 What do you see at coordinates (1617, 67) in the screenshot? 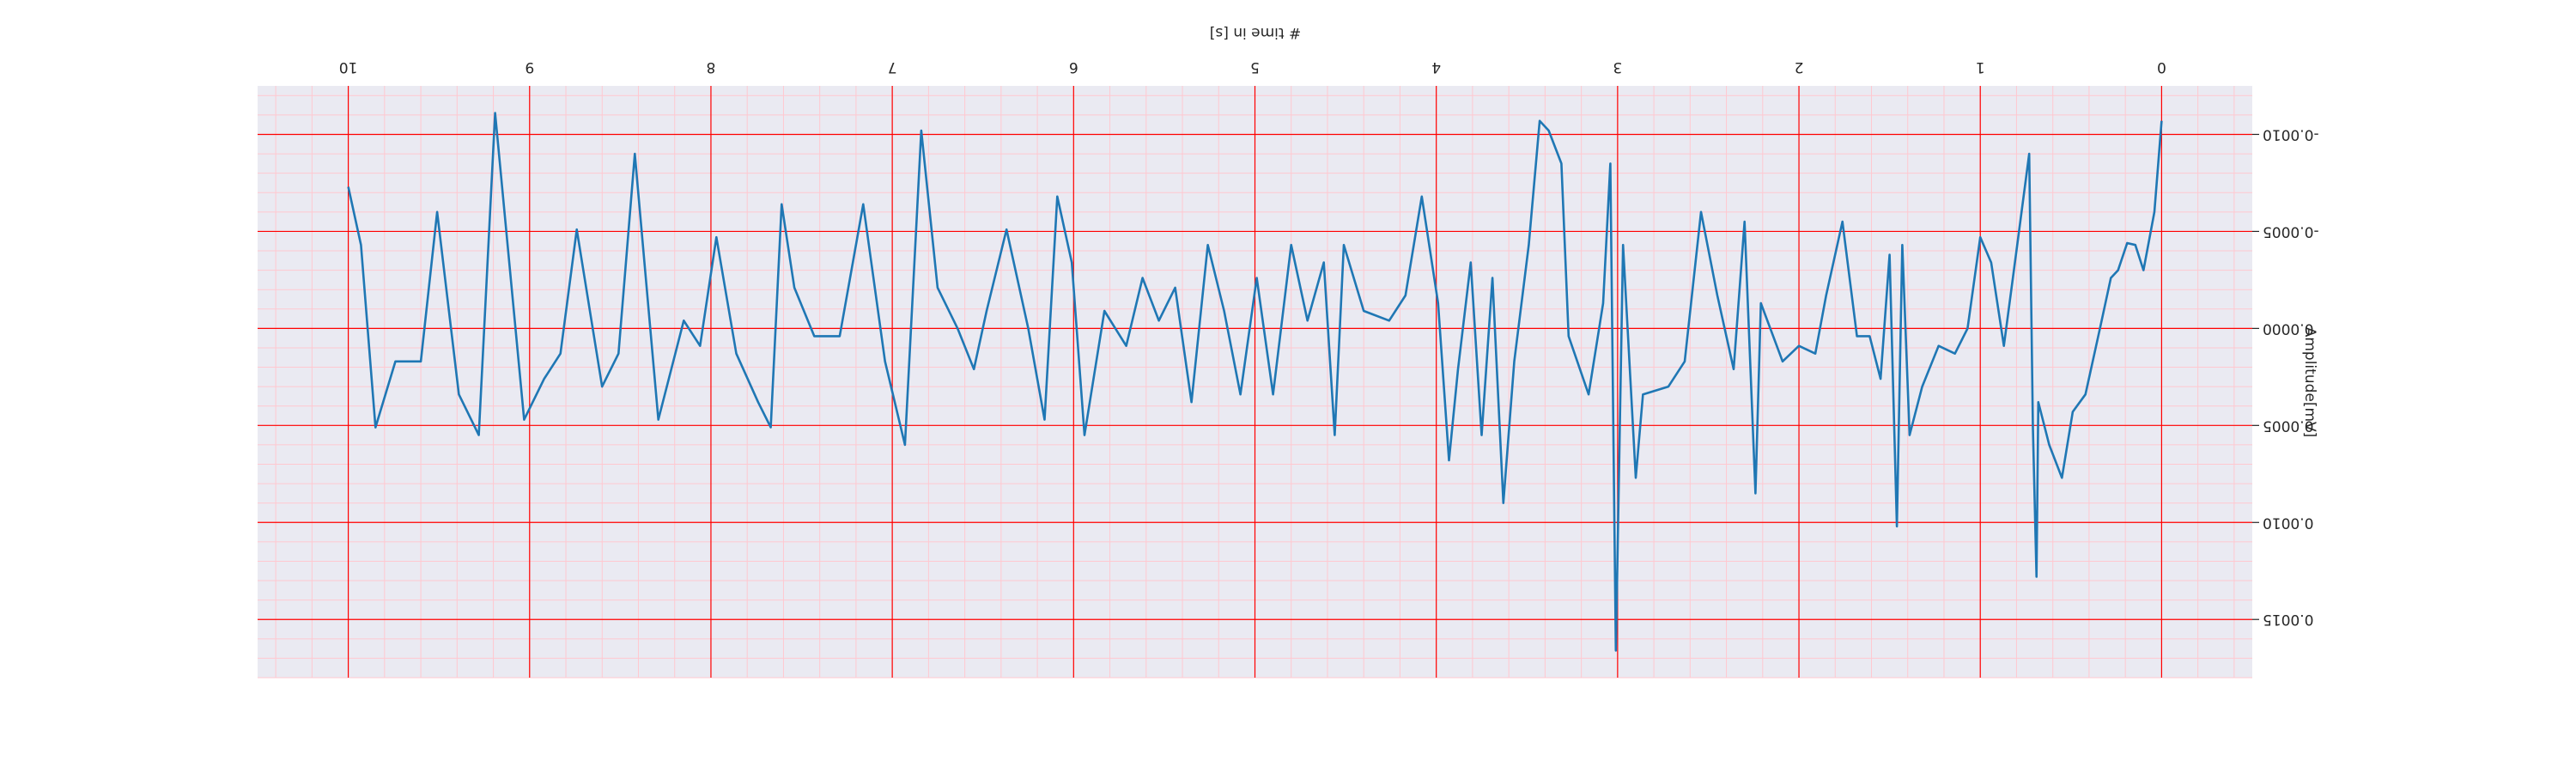
I see `x-tick-label: 3` at bounding box center [1617, 67].